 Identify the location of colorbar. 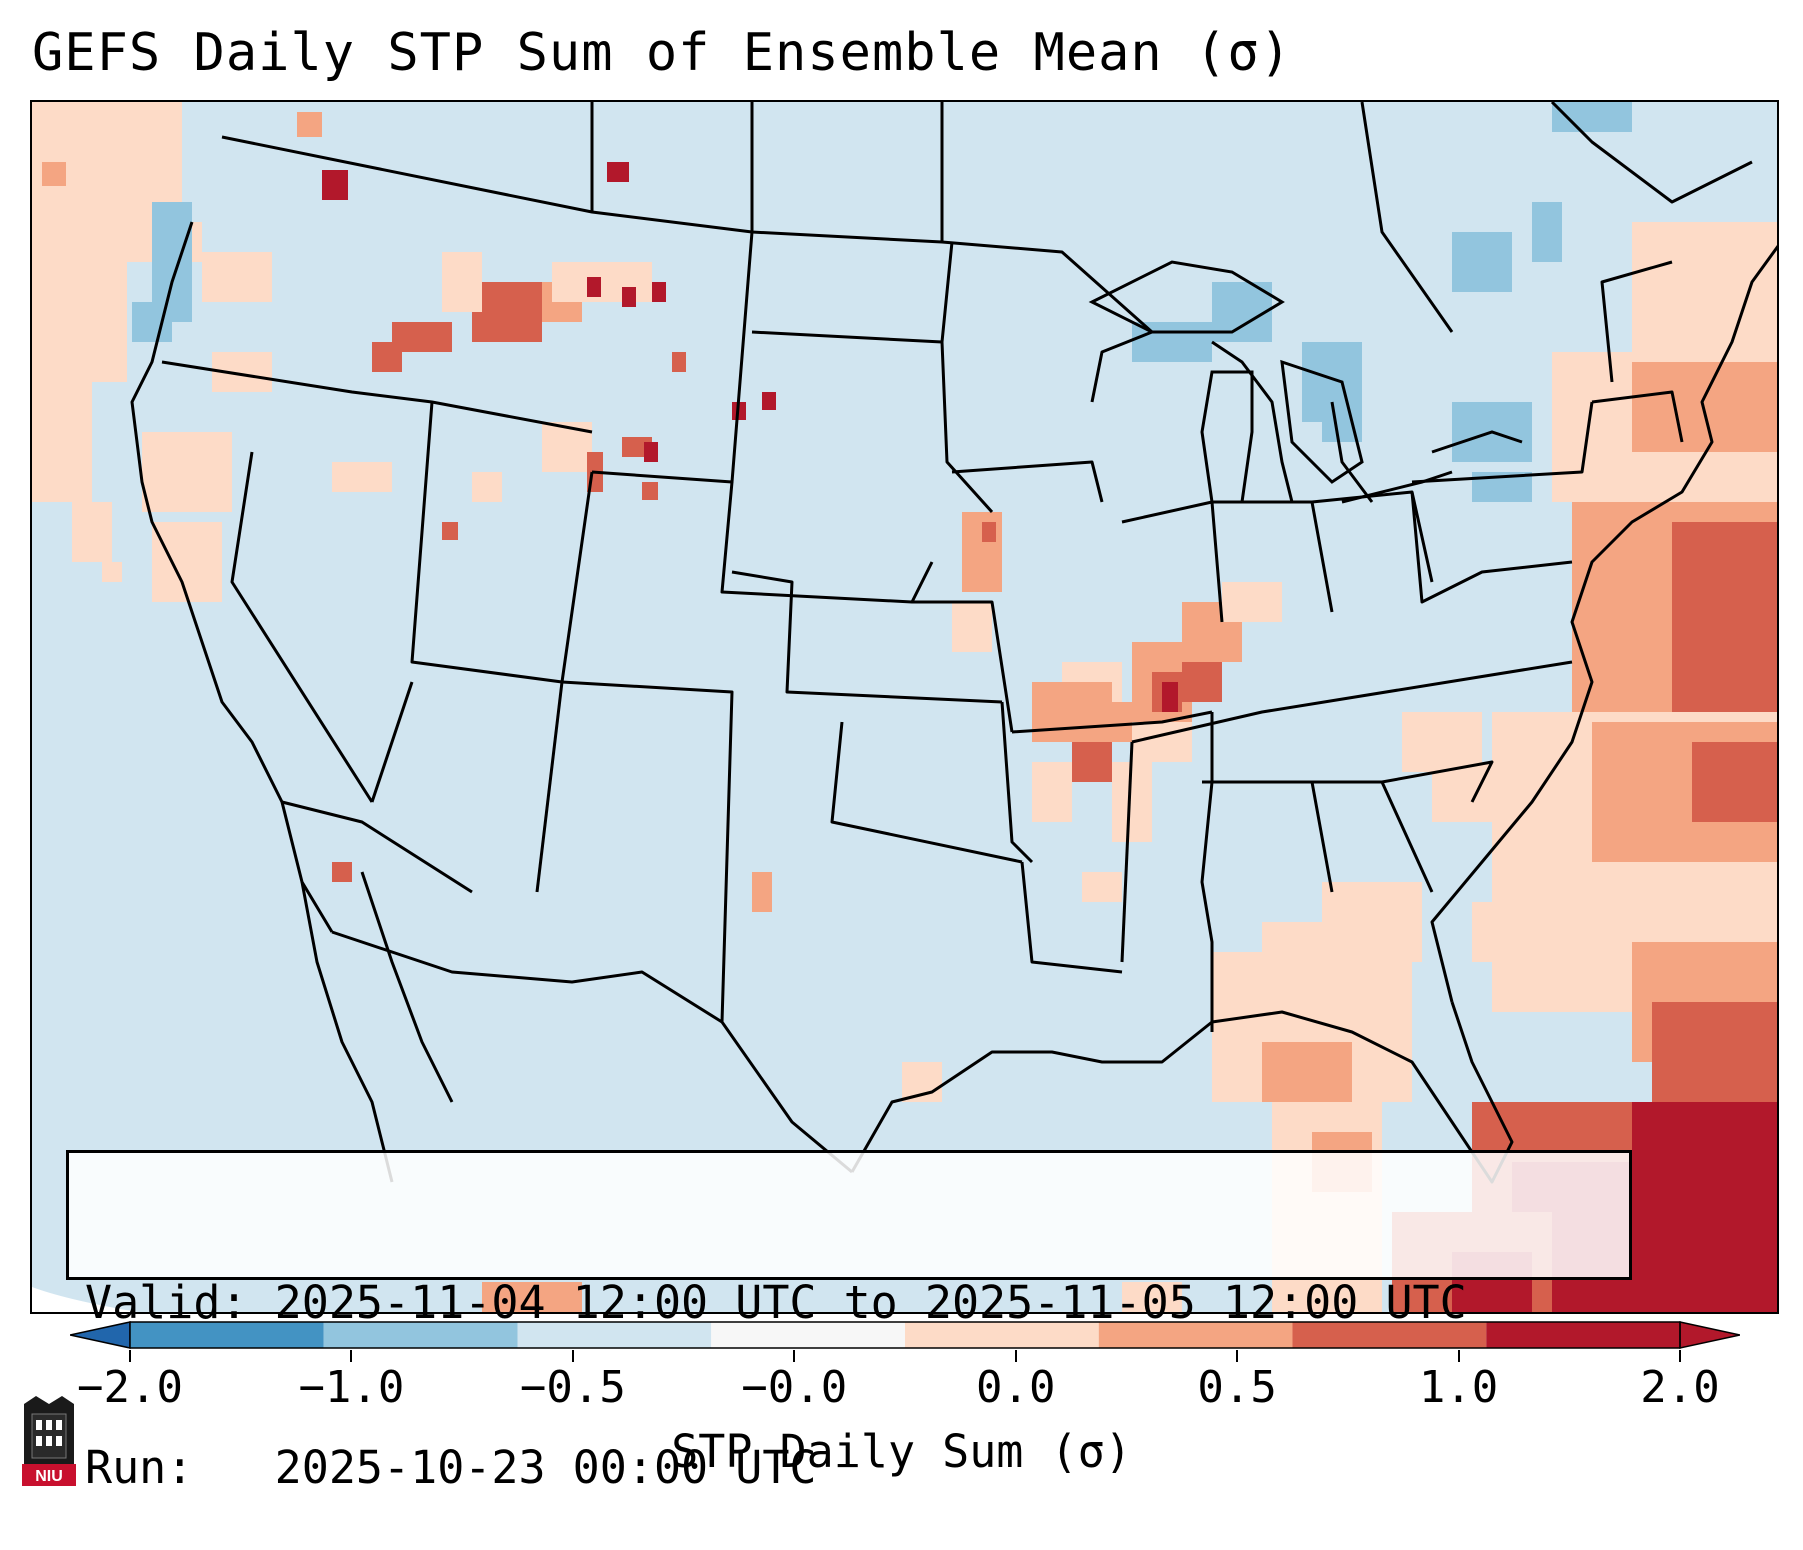
(905, 1335).